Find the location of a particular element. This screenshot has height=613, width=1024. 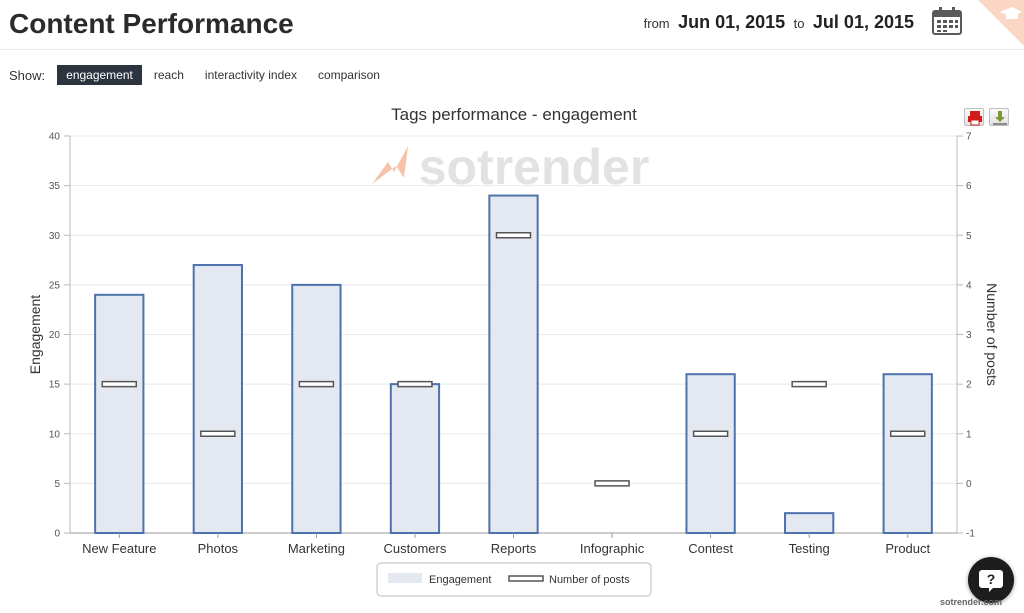

date-range: from Jun 01, 2015 to Jul 01, 2015 is located at coordinates (781, 22).